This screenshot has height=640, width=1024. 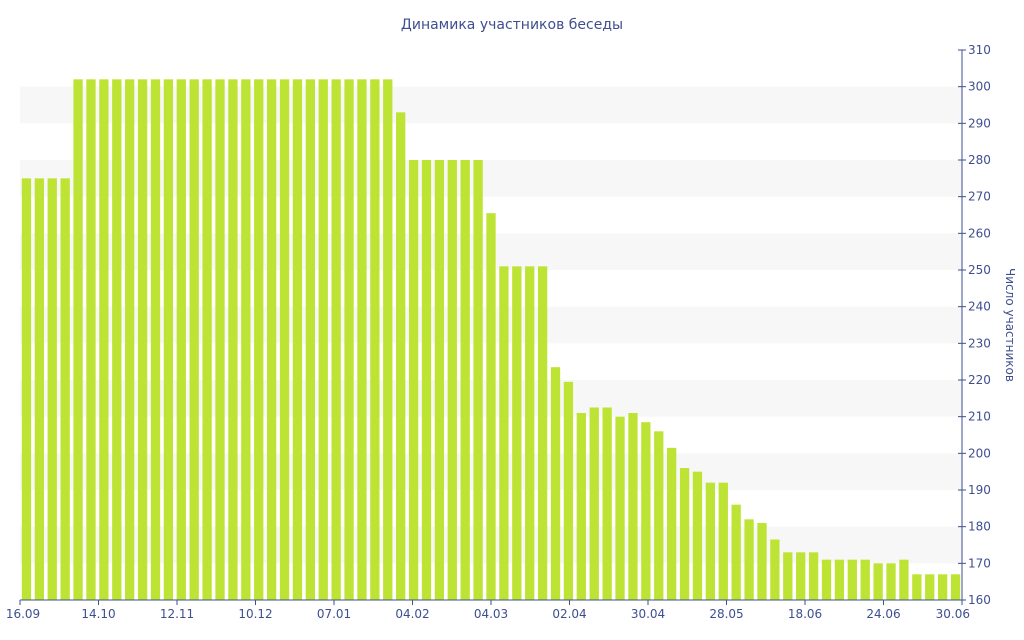 What do you see at coordinates (979, 270) in the screenshot?
I see `y-tick-label: 250` at bounding box center [979, 270].